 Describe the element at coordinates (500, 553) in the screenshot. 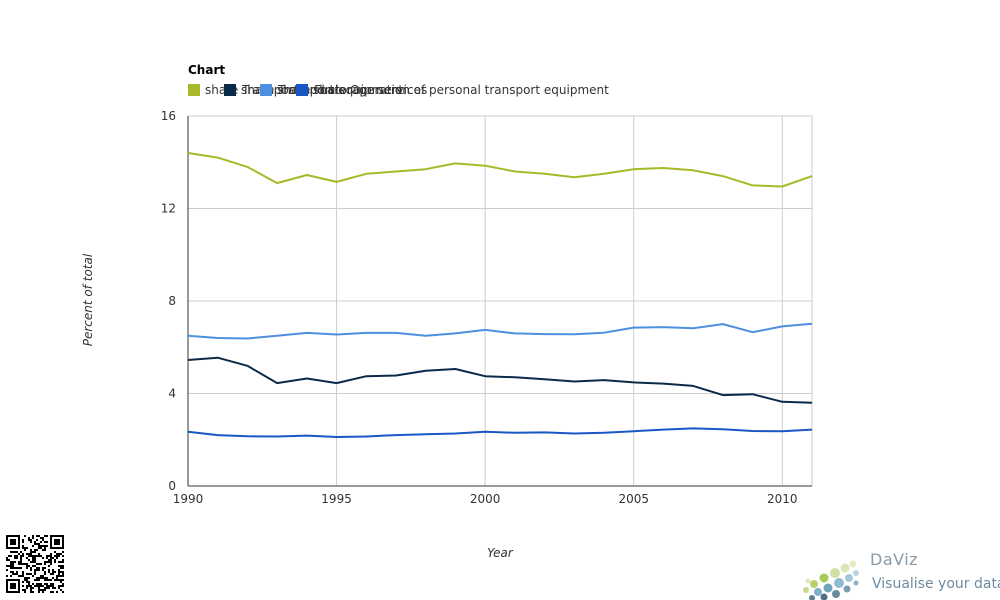

I see `x-axis-label: Year` at that location.